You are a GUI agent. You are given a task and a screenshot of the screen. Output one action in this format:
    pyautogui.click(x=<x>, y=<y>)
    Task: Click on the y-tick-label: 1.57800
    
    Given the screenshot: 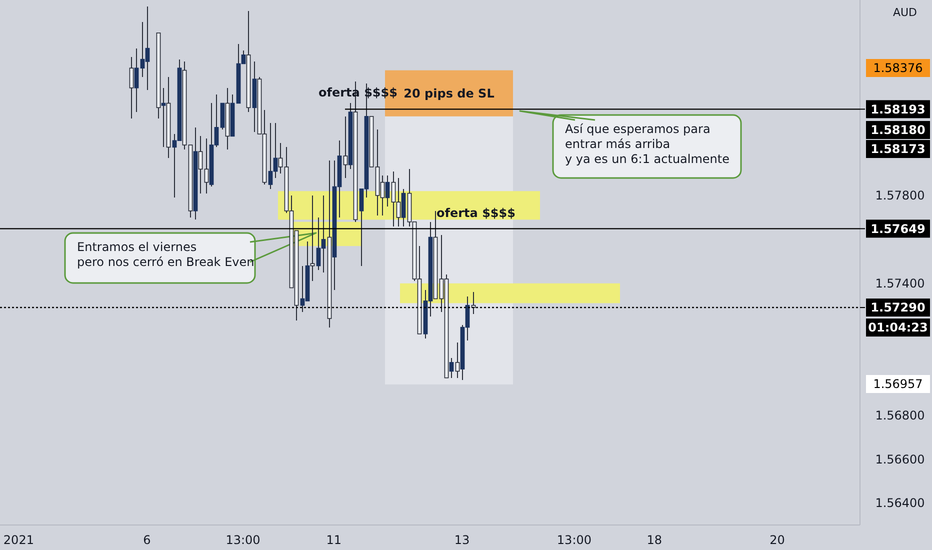 What is the action you would take?
    pyautogui.click(x=900, y=195)
    